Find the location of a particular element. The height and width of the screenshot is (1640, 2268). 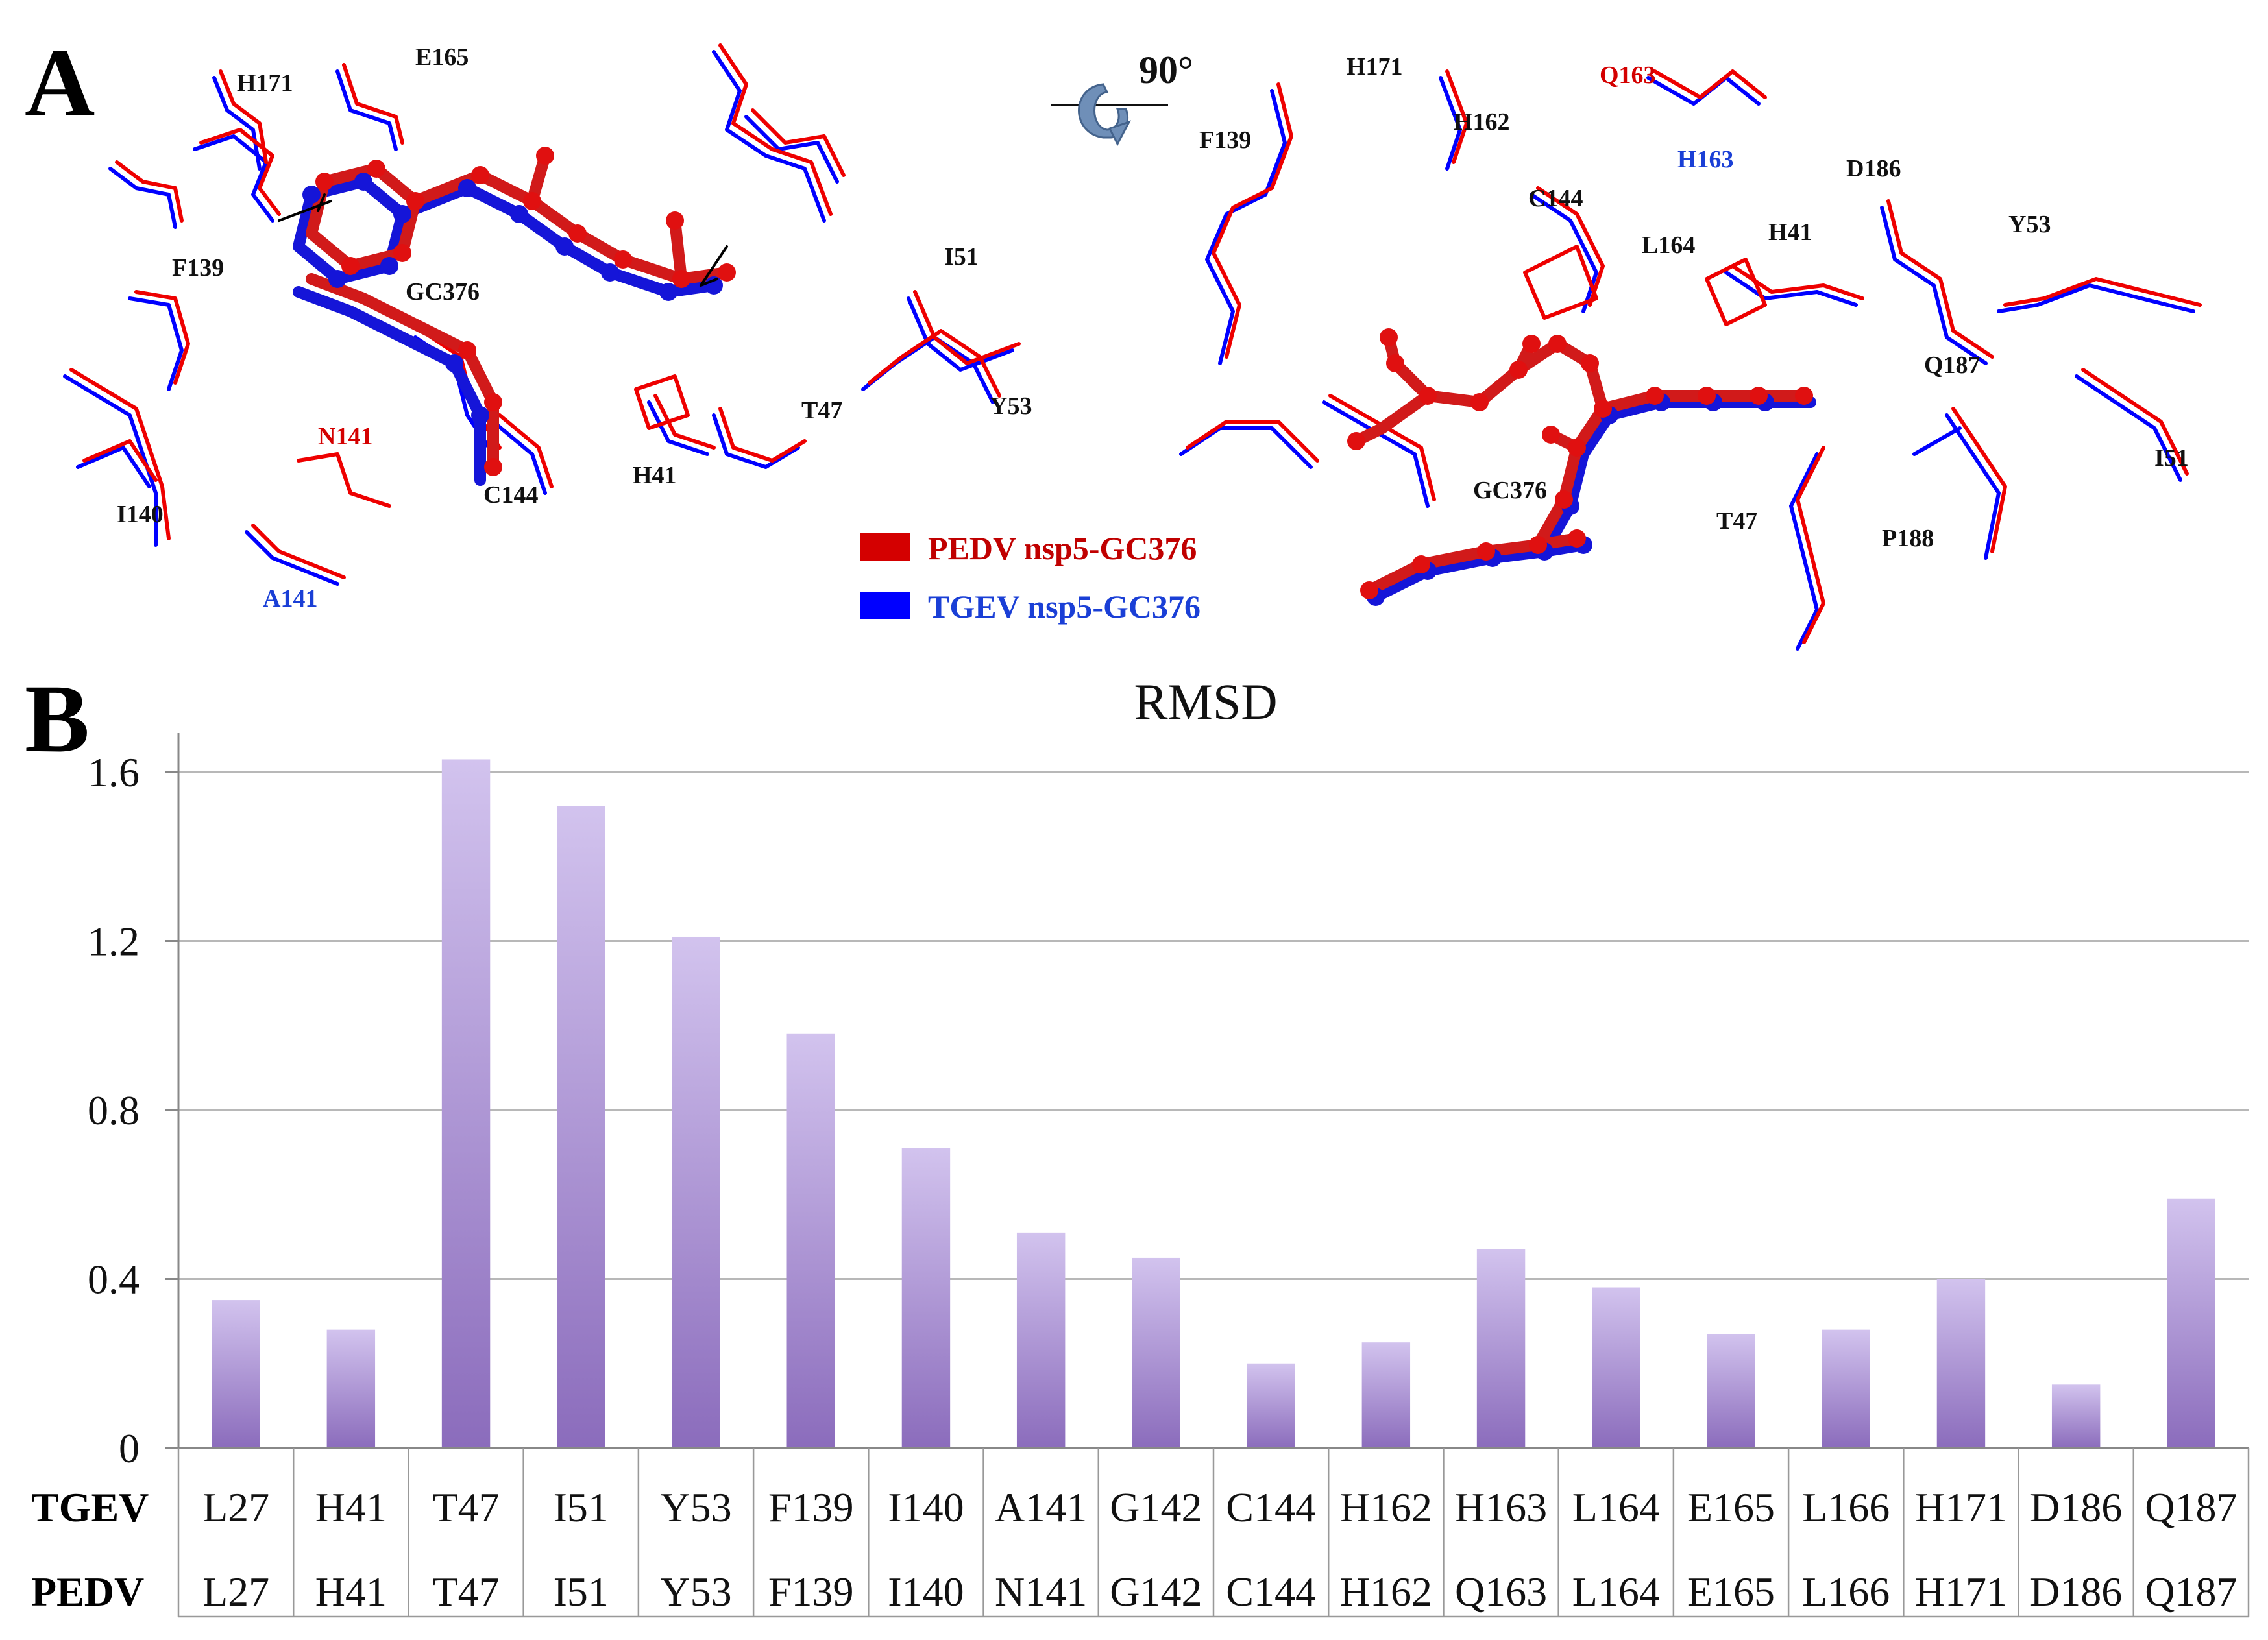

category-label: H41 is located at coordinates (351, 1507).